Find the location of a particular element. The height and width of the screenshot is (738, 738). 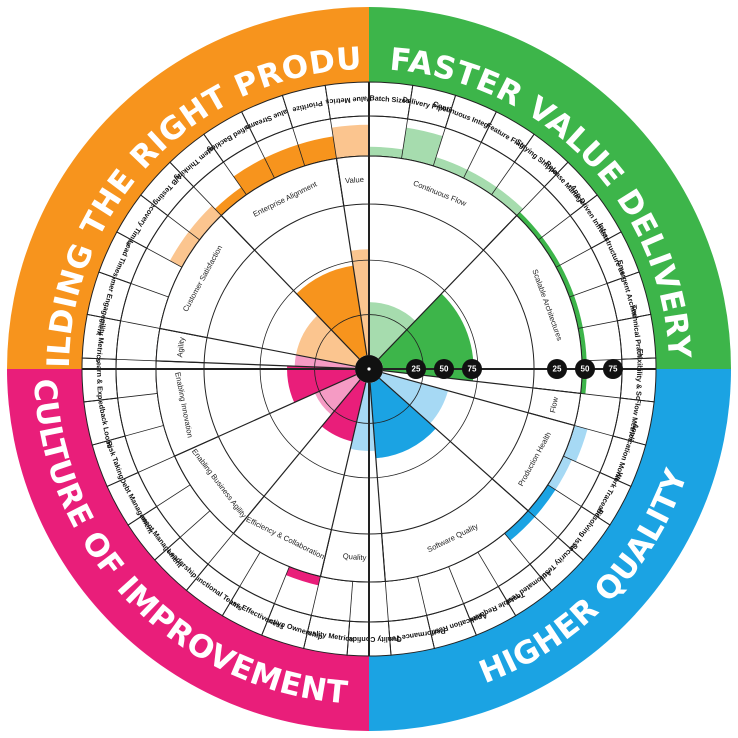

outer-label-learn-exp: Learn & Exp. is located at coordinates (99, 379).